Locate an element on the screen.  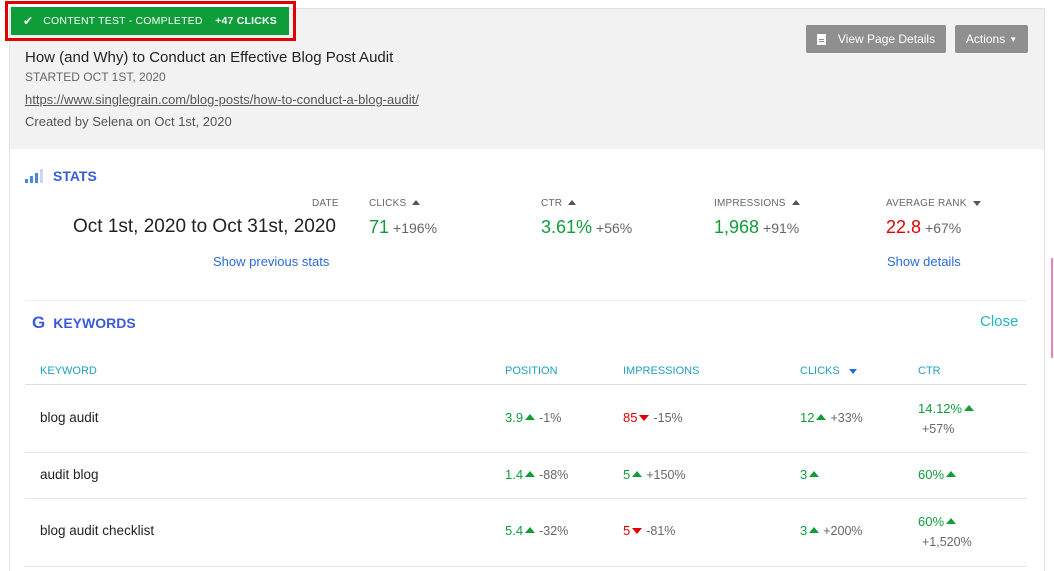
position-delta: -1% is located at coordinates (550, 418).